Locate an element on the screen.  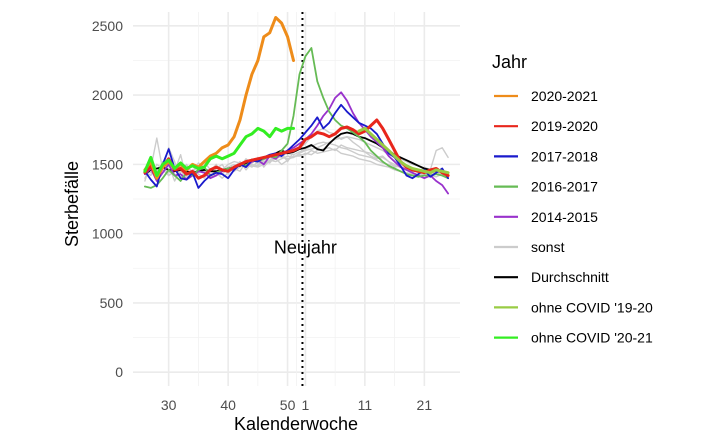
legend-title: Jahr is located at coordinates (509, 62).